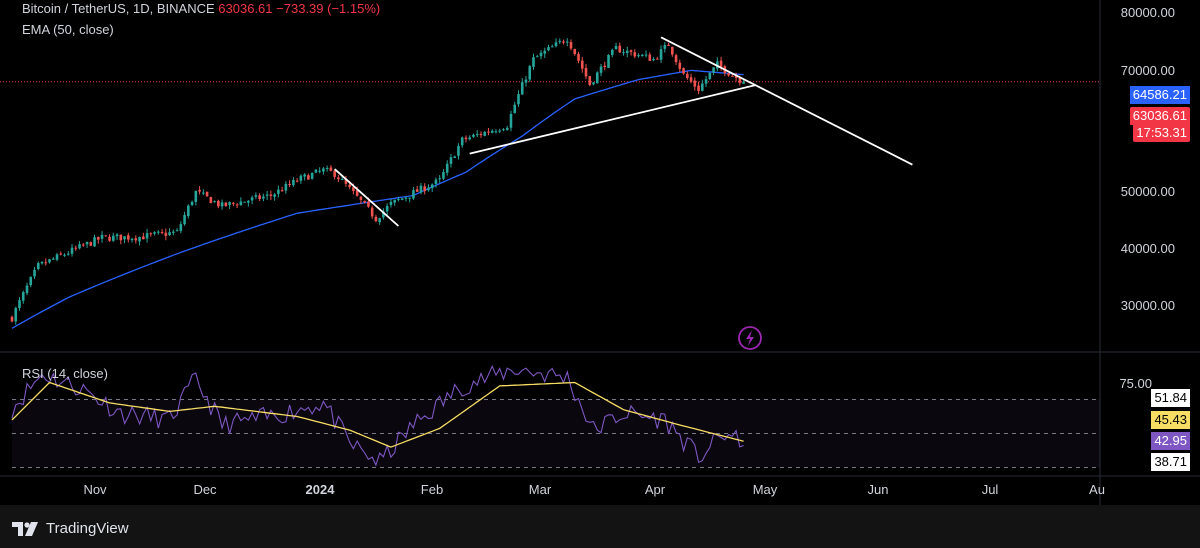 The width and height of the screenshot is (1200, 548). Describe the element at coordinates (1135, 383) in the screenshot. I see `rsi-axis-label: 75.00` at that location.